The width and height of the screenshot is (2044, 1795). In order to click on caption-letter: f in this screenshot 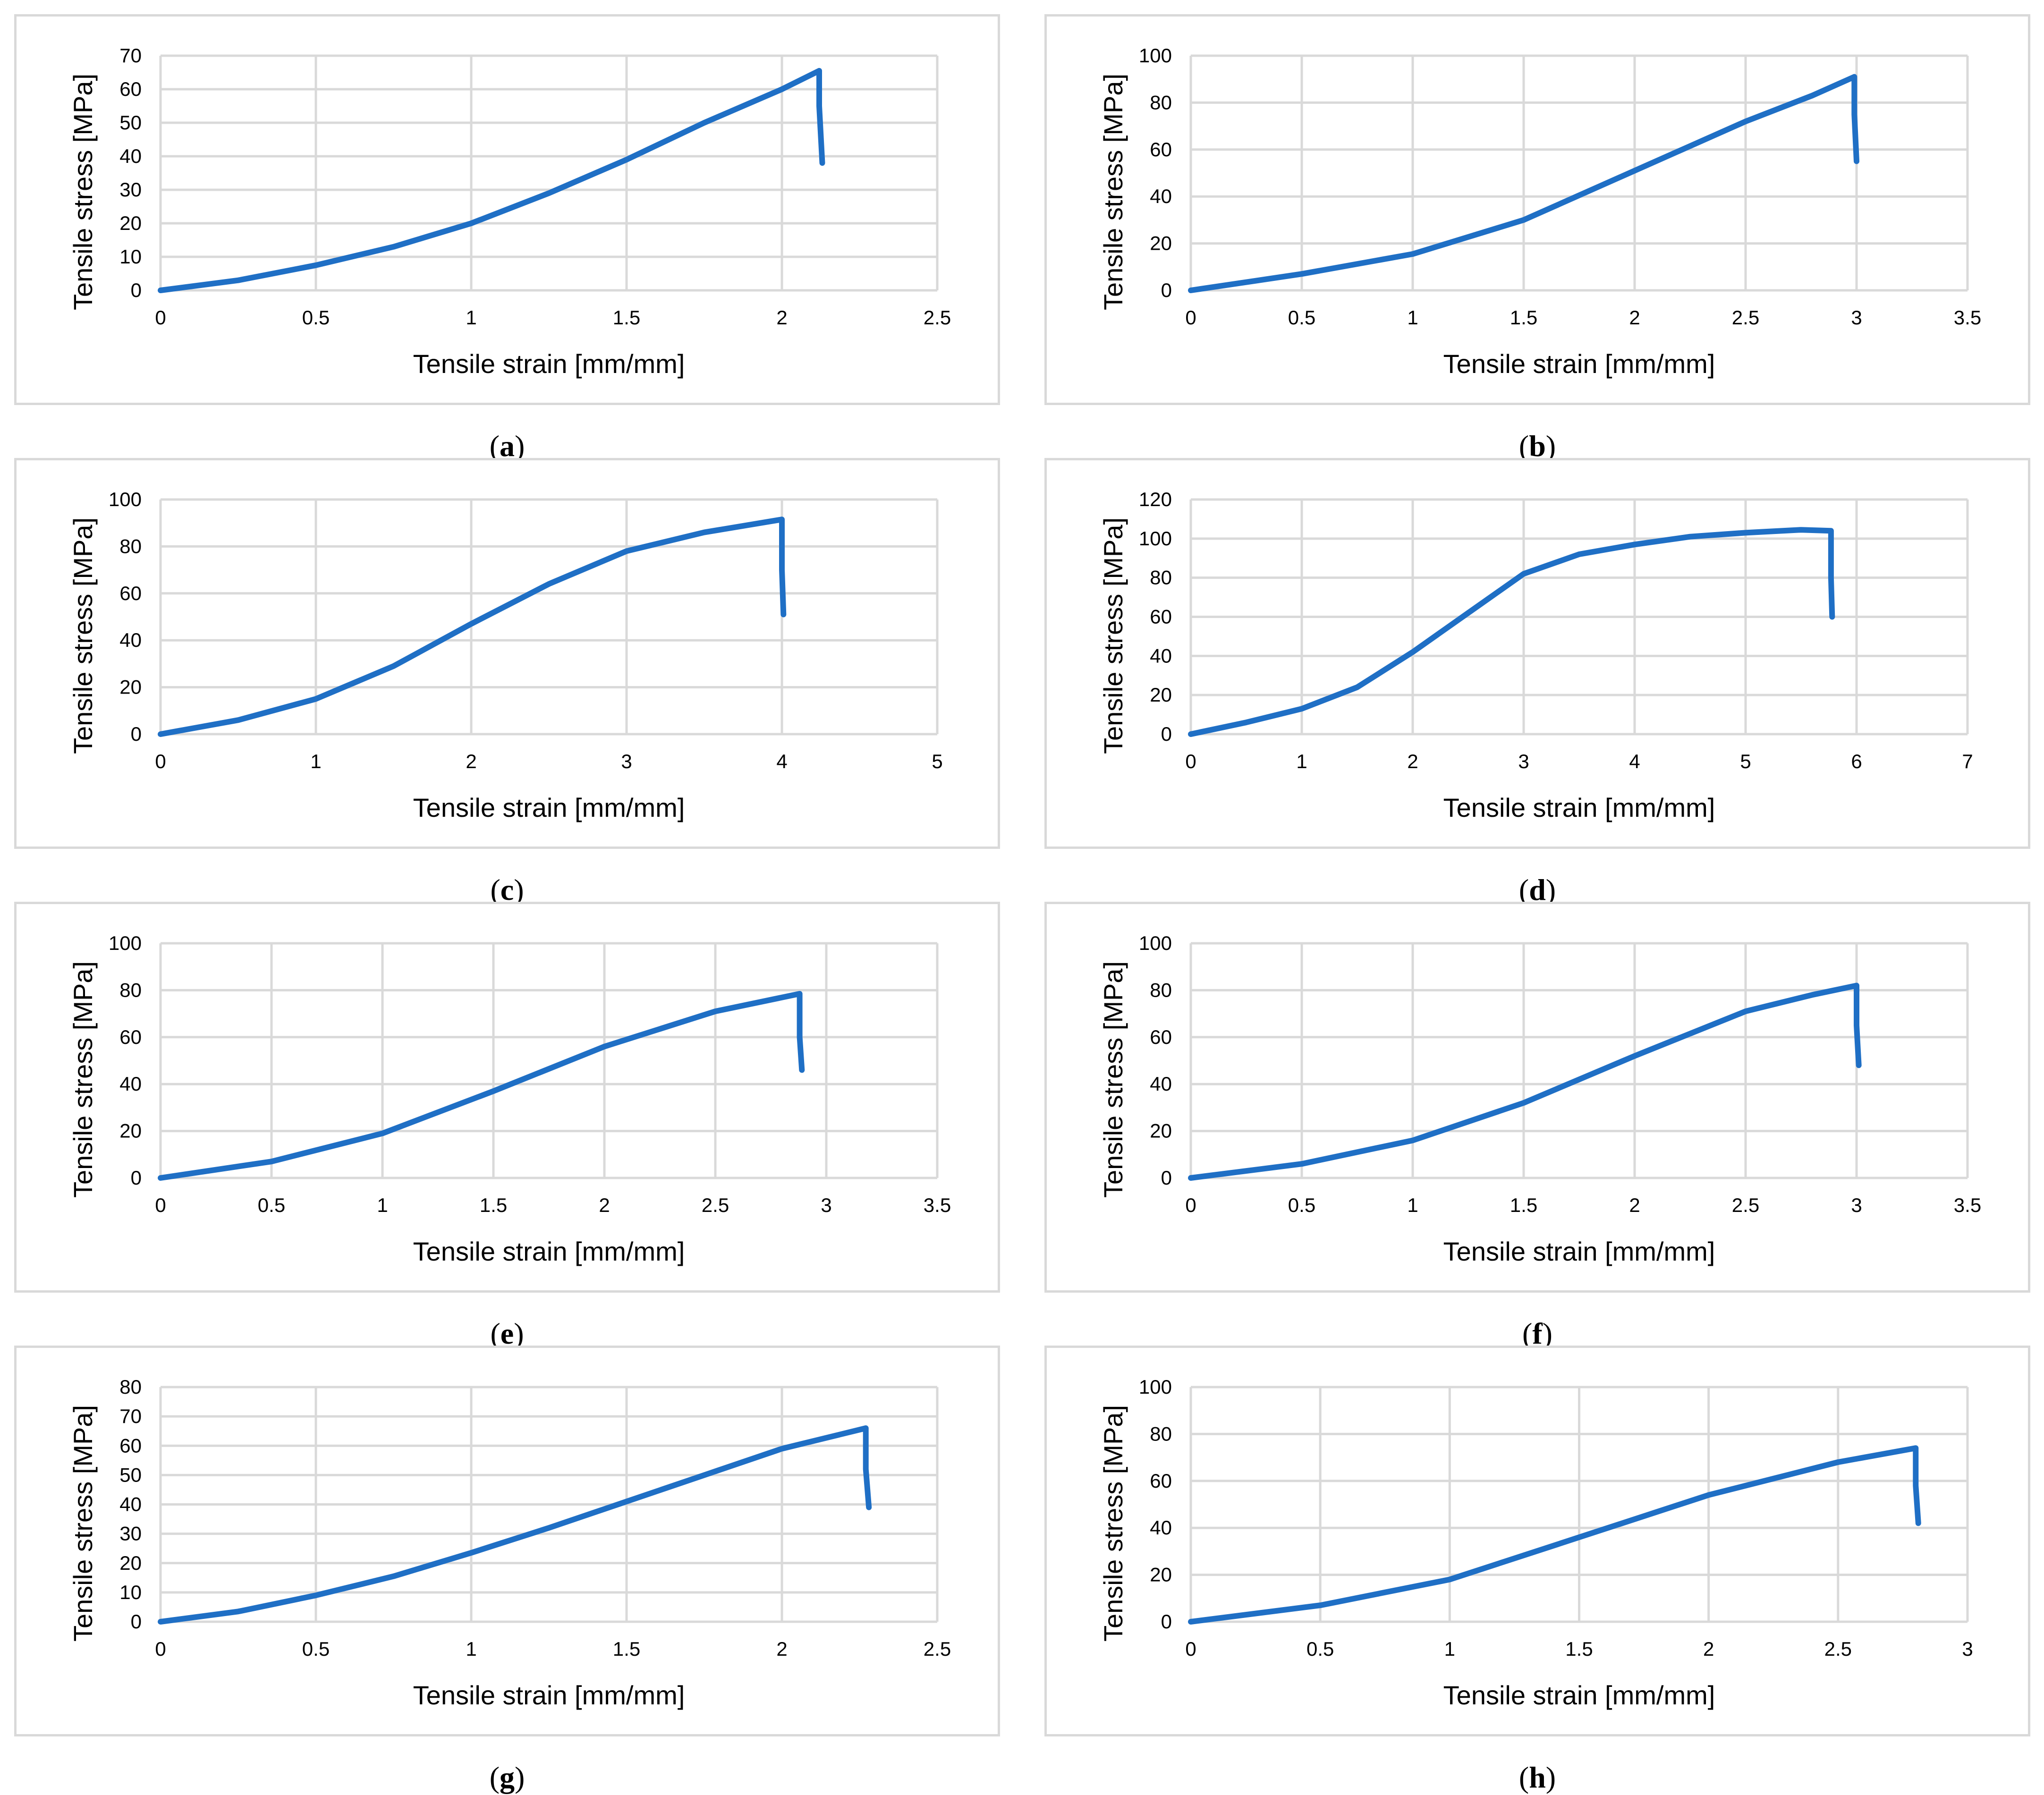, I will do `click(1538, 1333)`.